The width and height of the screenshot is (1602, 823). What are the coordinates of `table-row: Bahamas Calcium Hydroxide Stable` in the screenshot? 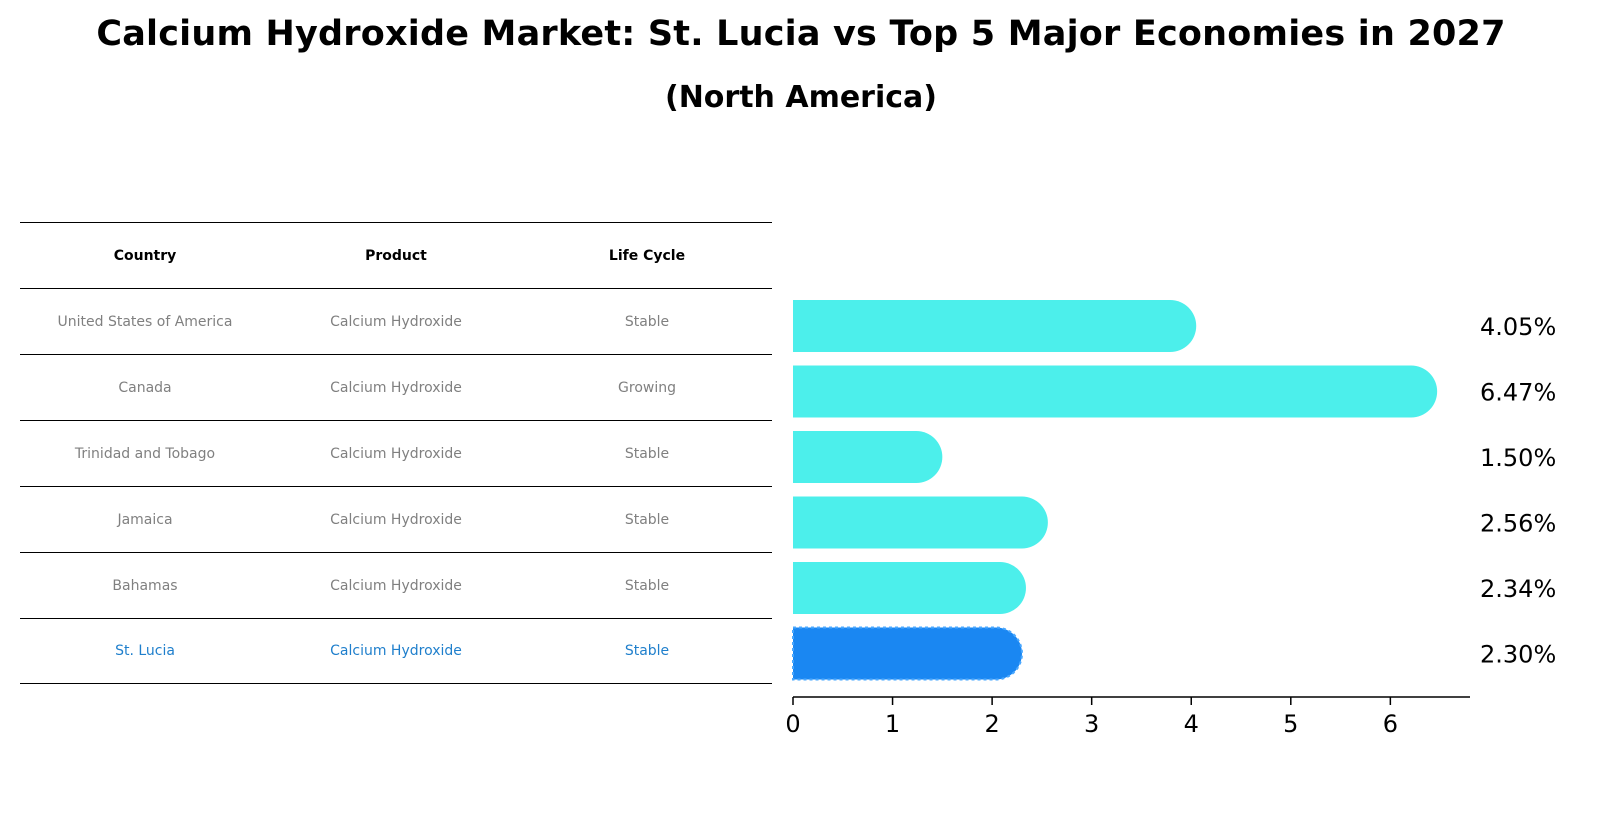 It's located at (396, 585).